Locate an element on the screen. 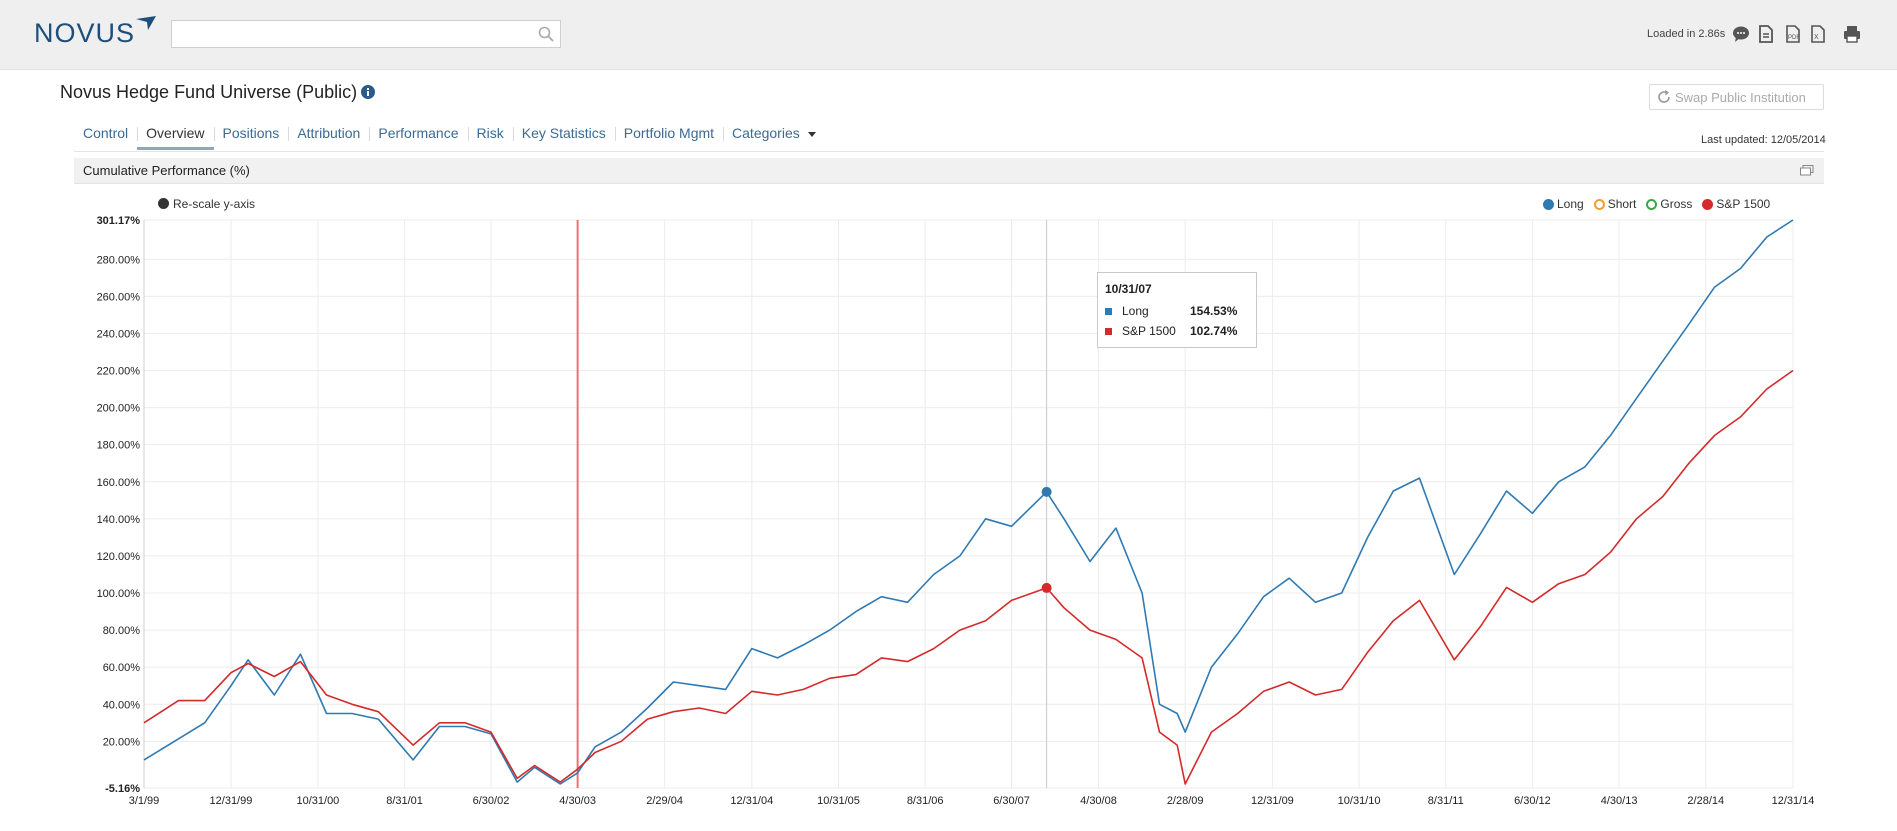 This screenshot has width=1897, height=831. y-tick-label: 40.00% is located at coordinates (122, 705).